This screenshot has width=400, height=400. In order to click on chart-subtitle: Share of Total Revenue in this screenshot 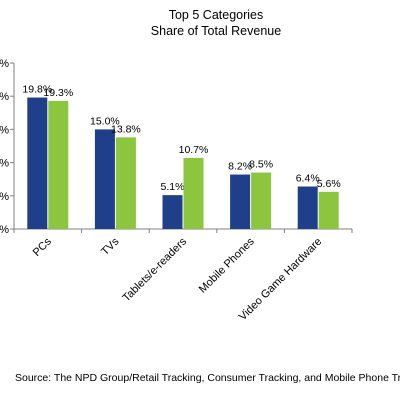, I will do `click(216, 31)`.